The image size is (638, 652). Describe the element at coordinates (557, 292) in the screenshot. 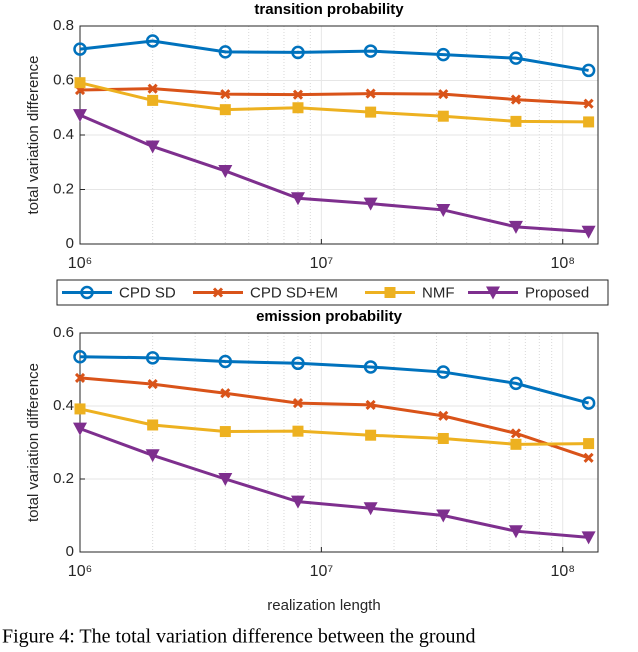

I see `legend-label: Proposed` at that location.